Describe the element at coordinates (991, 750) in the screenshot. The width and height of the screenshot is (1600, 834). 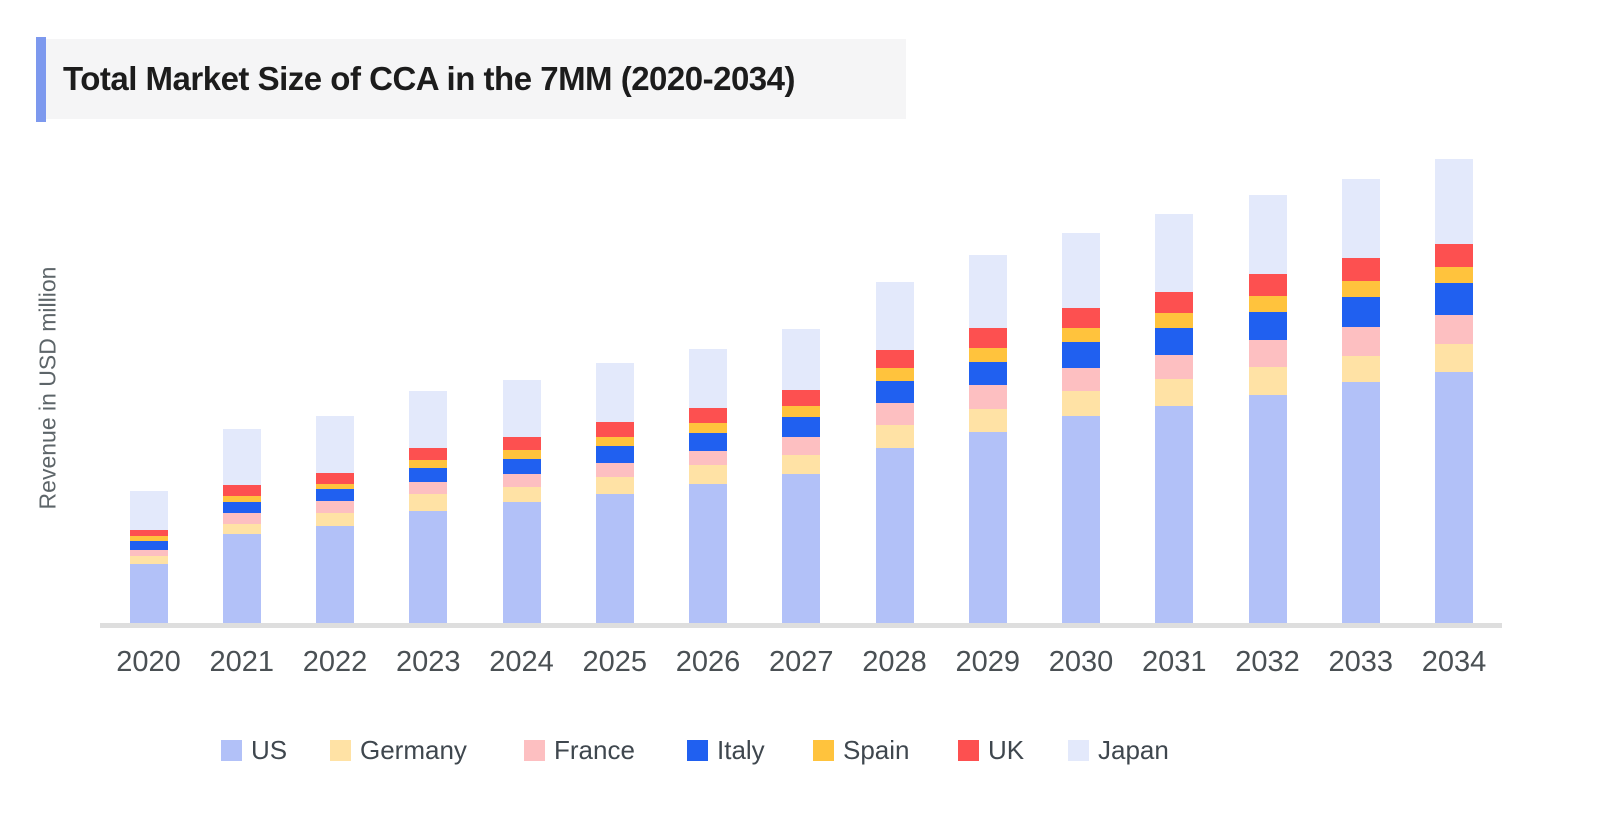
I see `legend-item-uk: UK` at that location.